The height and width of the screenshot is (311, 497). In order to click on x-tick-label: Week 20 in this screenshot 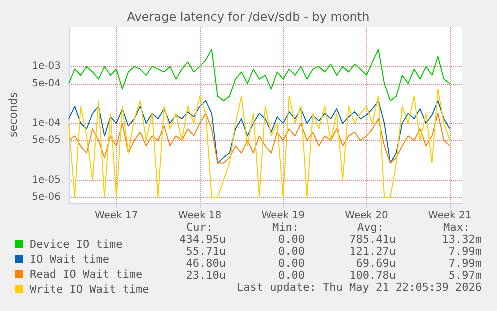, I will do `click(366, 216)`.